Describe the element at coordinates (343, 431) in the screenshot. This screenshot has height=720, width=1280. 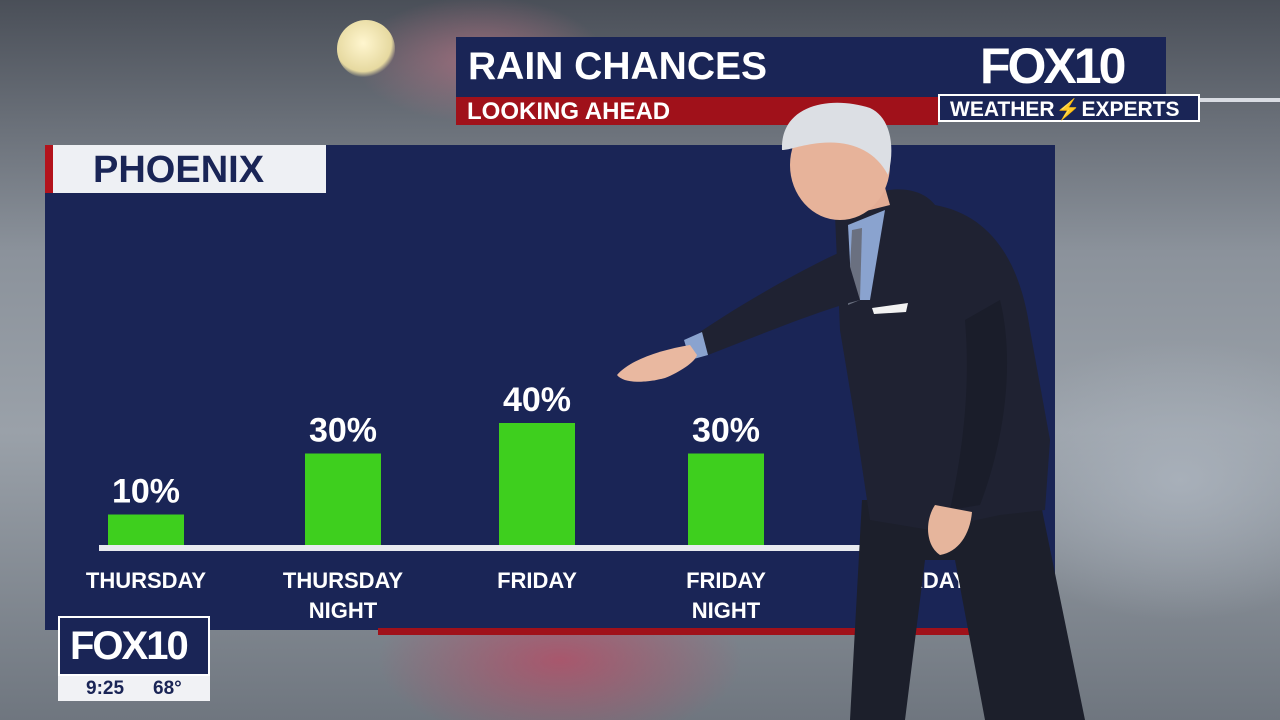
I see `data-label-1: 30%` at that location.